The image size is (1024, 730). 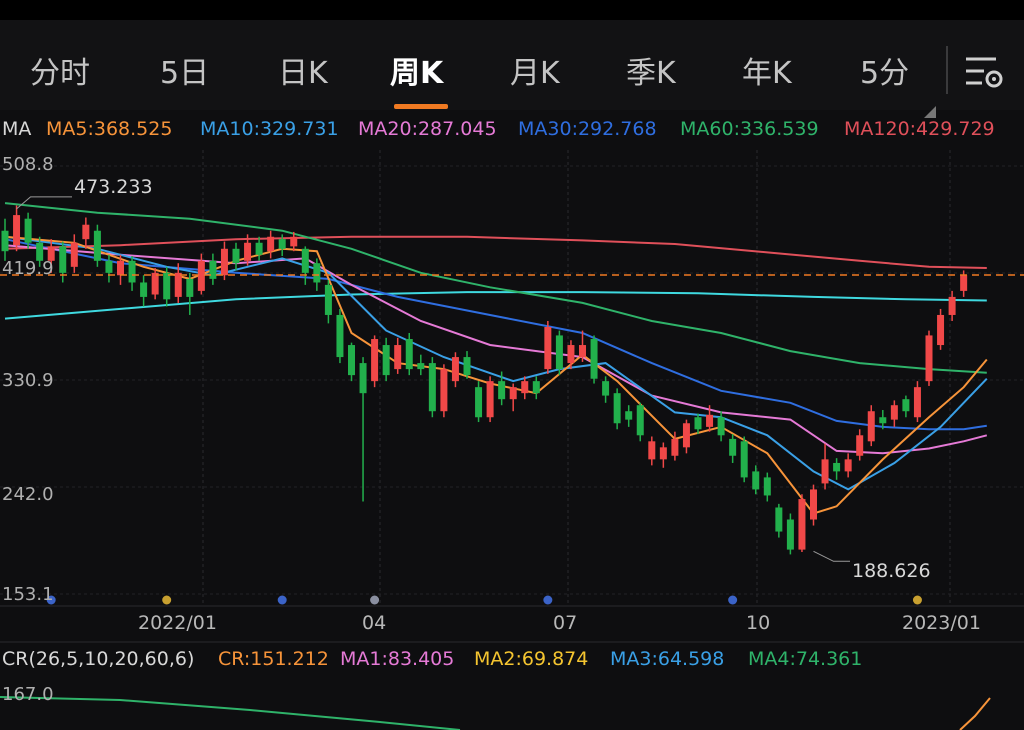 What do you see at coordinates (535, 73) in the screenshot?
I see `tab-monthly-k: 月K` at bounding box center [535, 73].